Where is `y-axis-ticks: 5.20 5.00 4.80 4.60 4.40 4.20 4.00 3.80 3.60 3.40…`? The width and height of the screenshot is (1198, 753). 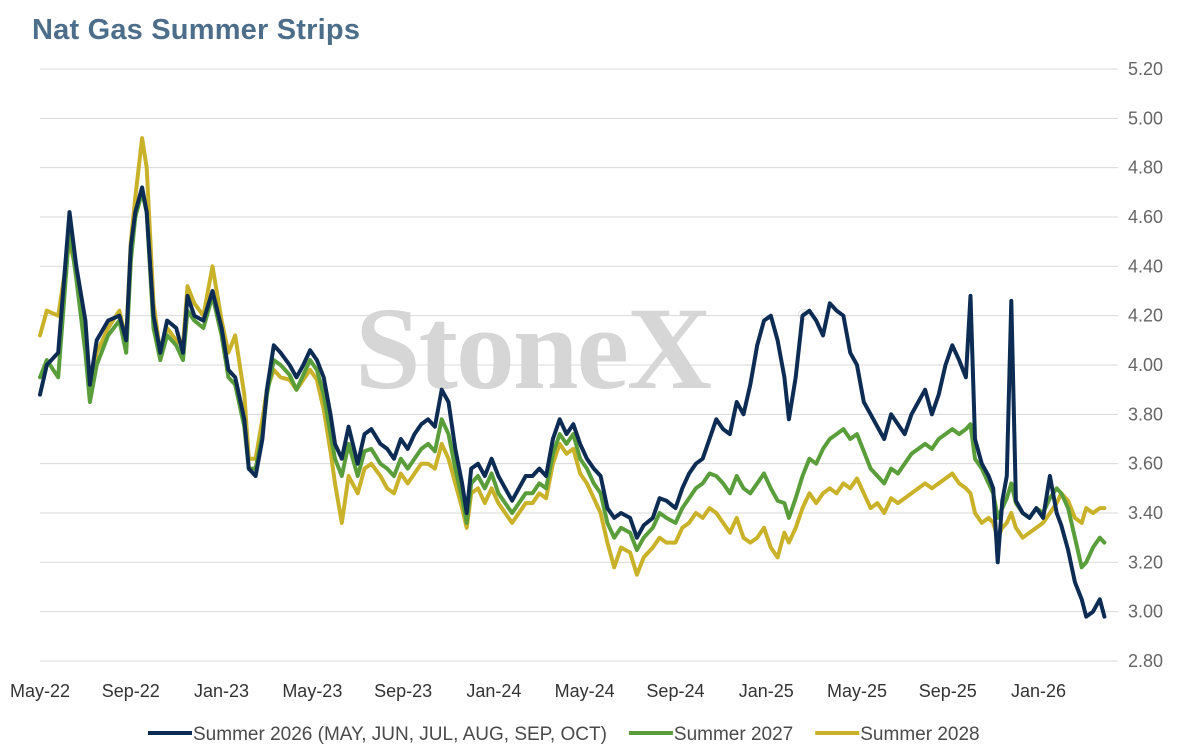 y-axis-ticks: 5.20 5.00 4.80 4.60 4.40 4.20 4.00 3.80 3.60 3.40… is located at coordinates (1145, 365).